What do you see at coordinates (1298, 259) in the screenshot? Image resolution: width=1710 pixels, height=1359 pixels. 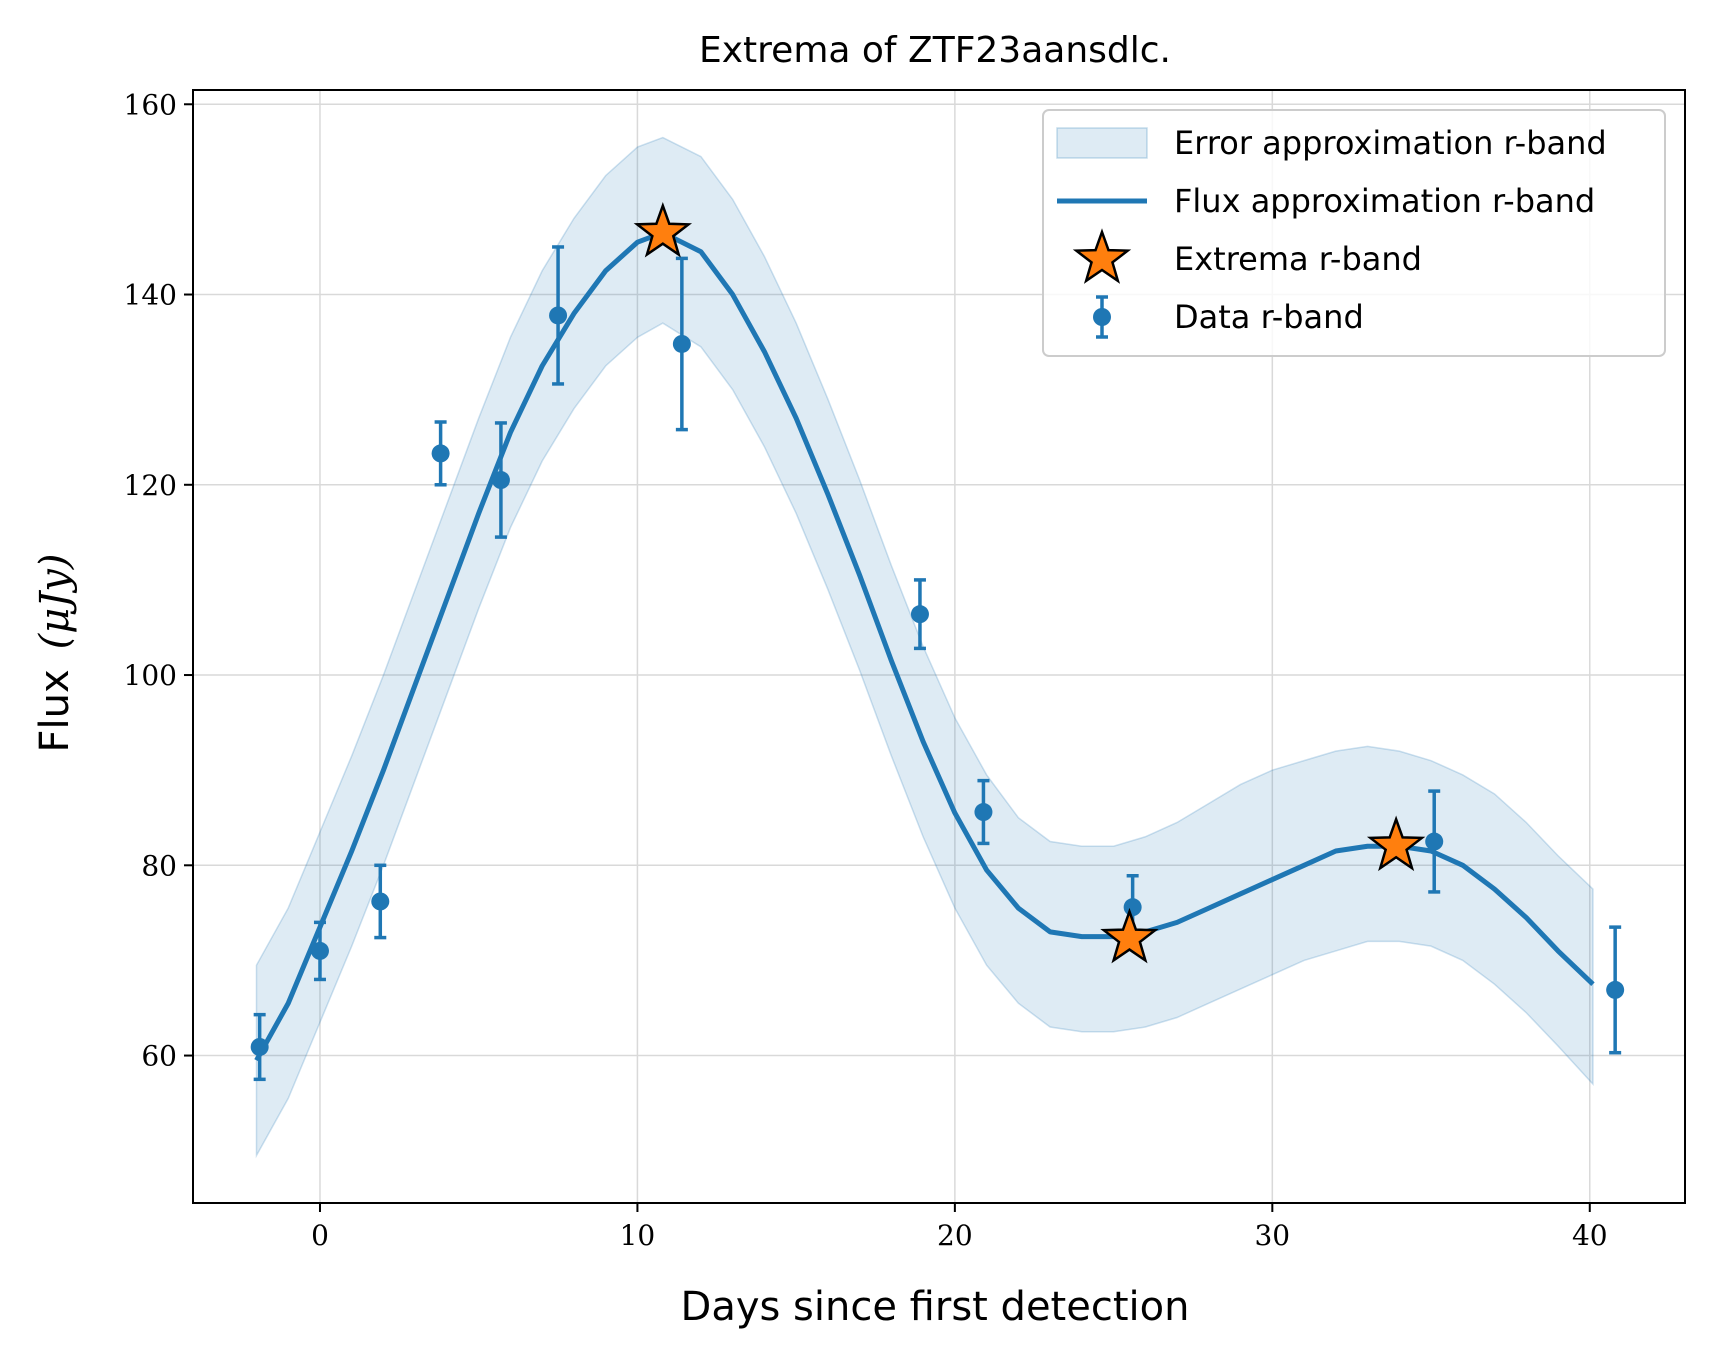 I see `legend-label: Extrema r-band` at bounding box center [1298, 259].